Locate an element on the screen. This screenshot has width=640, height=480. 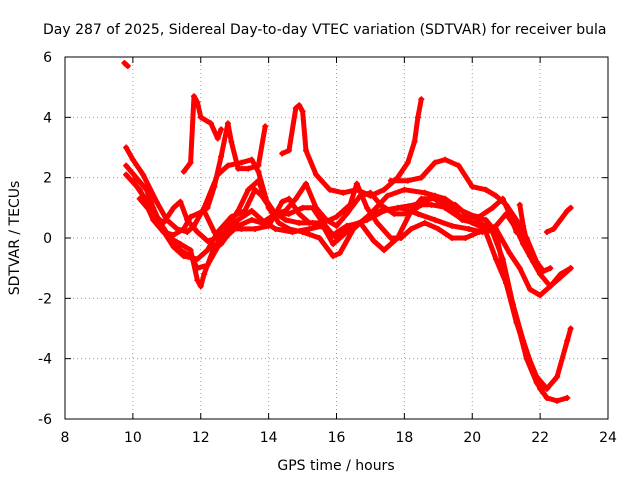
x-tick-label: 14 is located at coordinates (269, 438).